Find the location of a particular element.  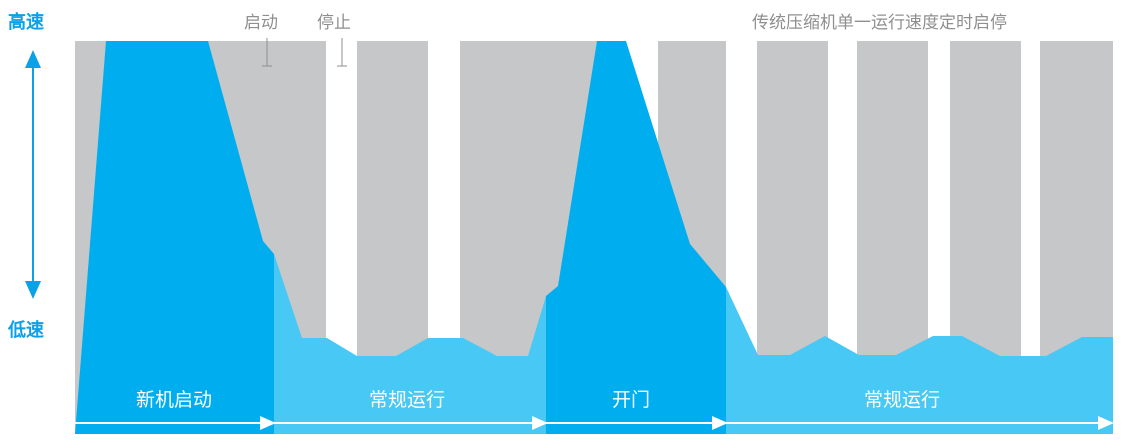

legend-label: 传统压缩机单一运行速度定时启停 is located at coordinates (879, 23).